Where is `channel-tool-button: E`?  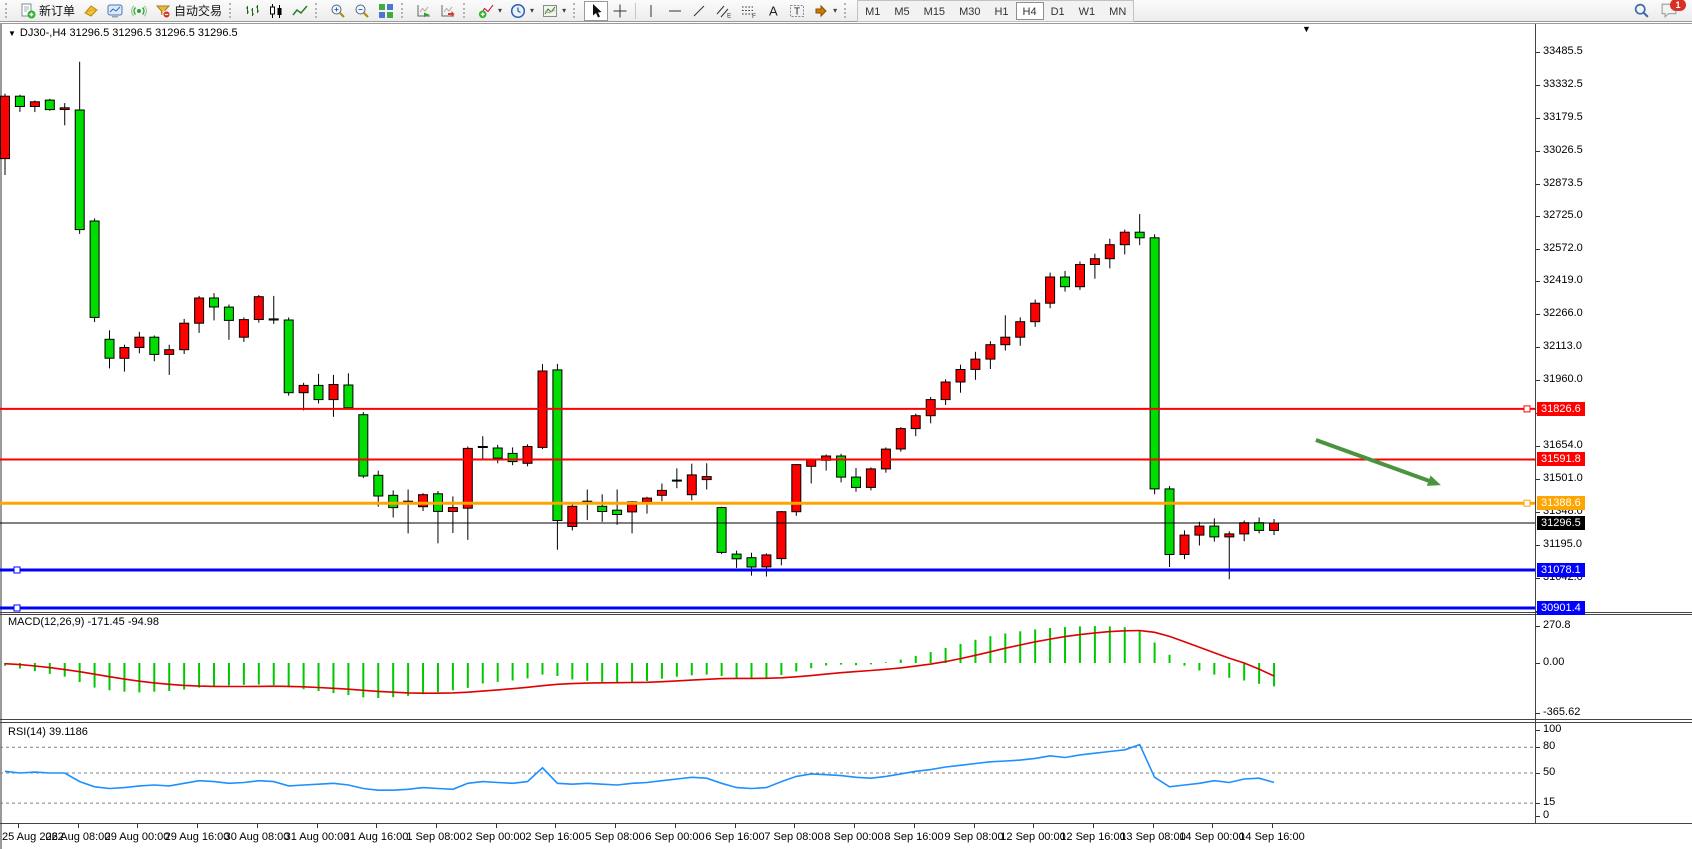
channel-tool-button: E is located at coordinates (723, 11).